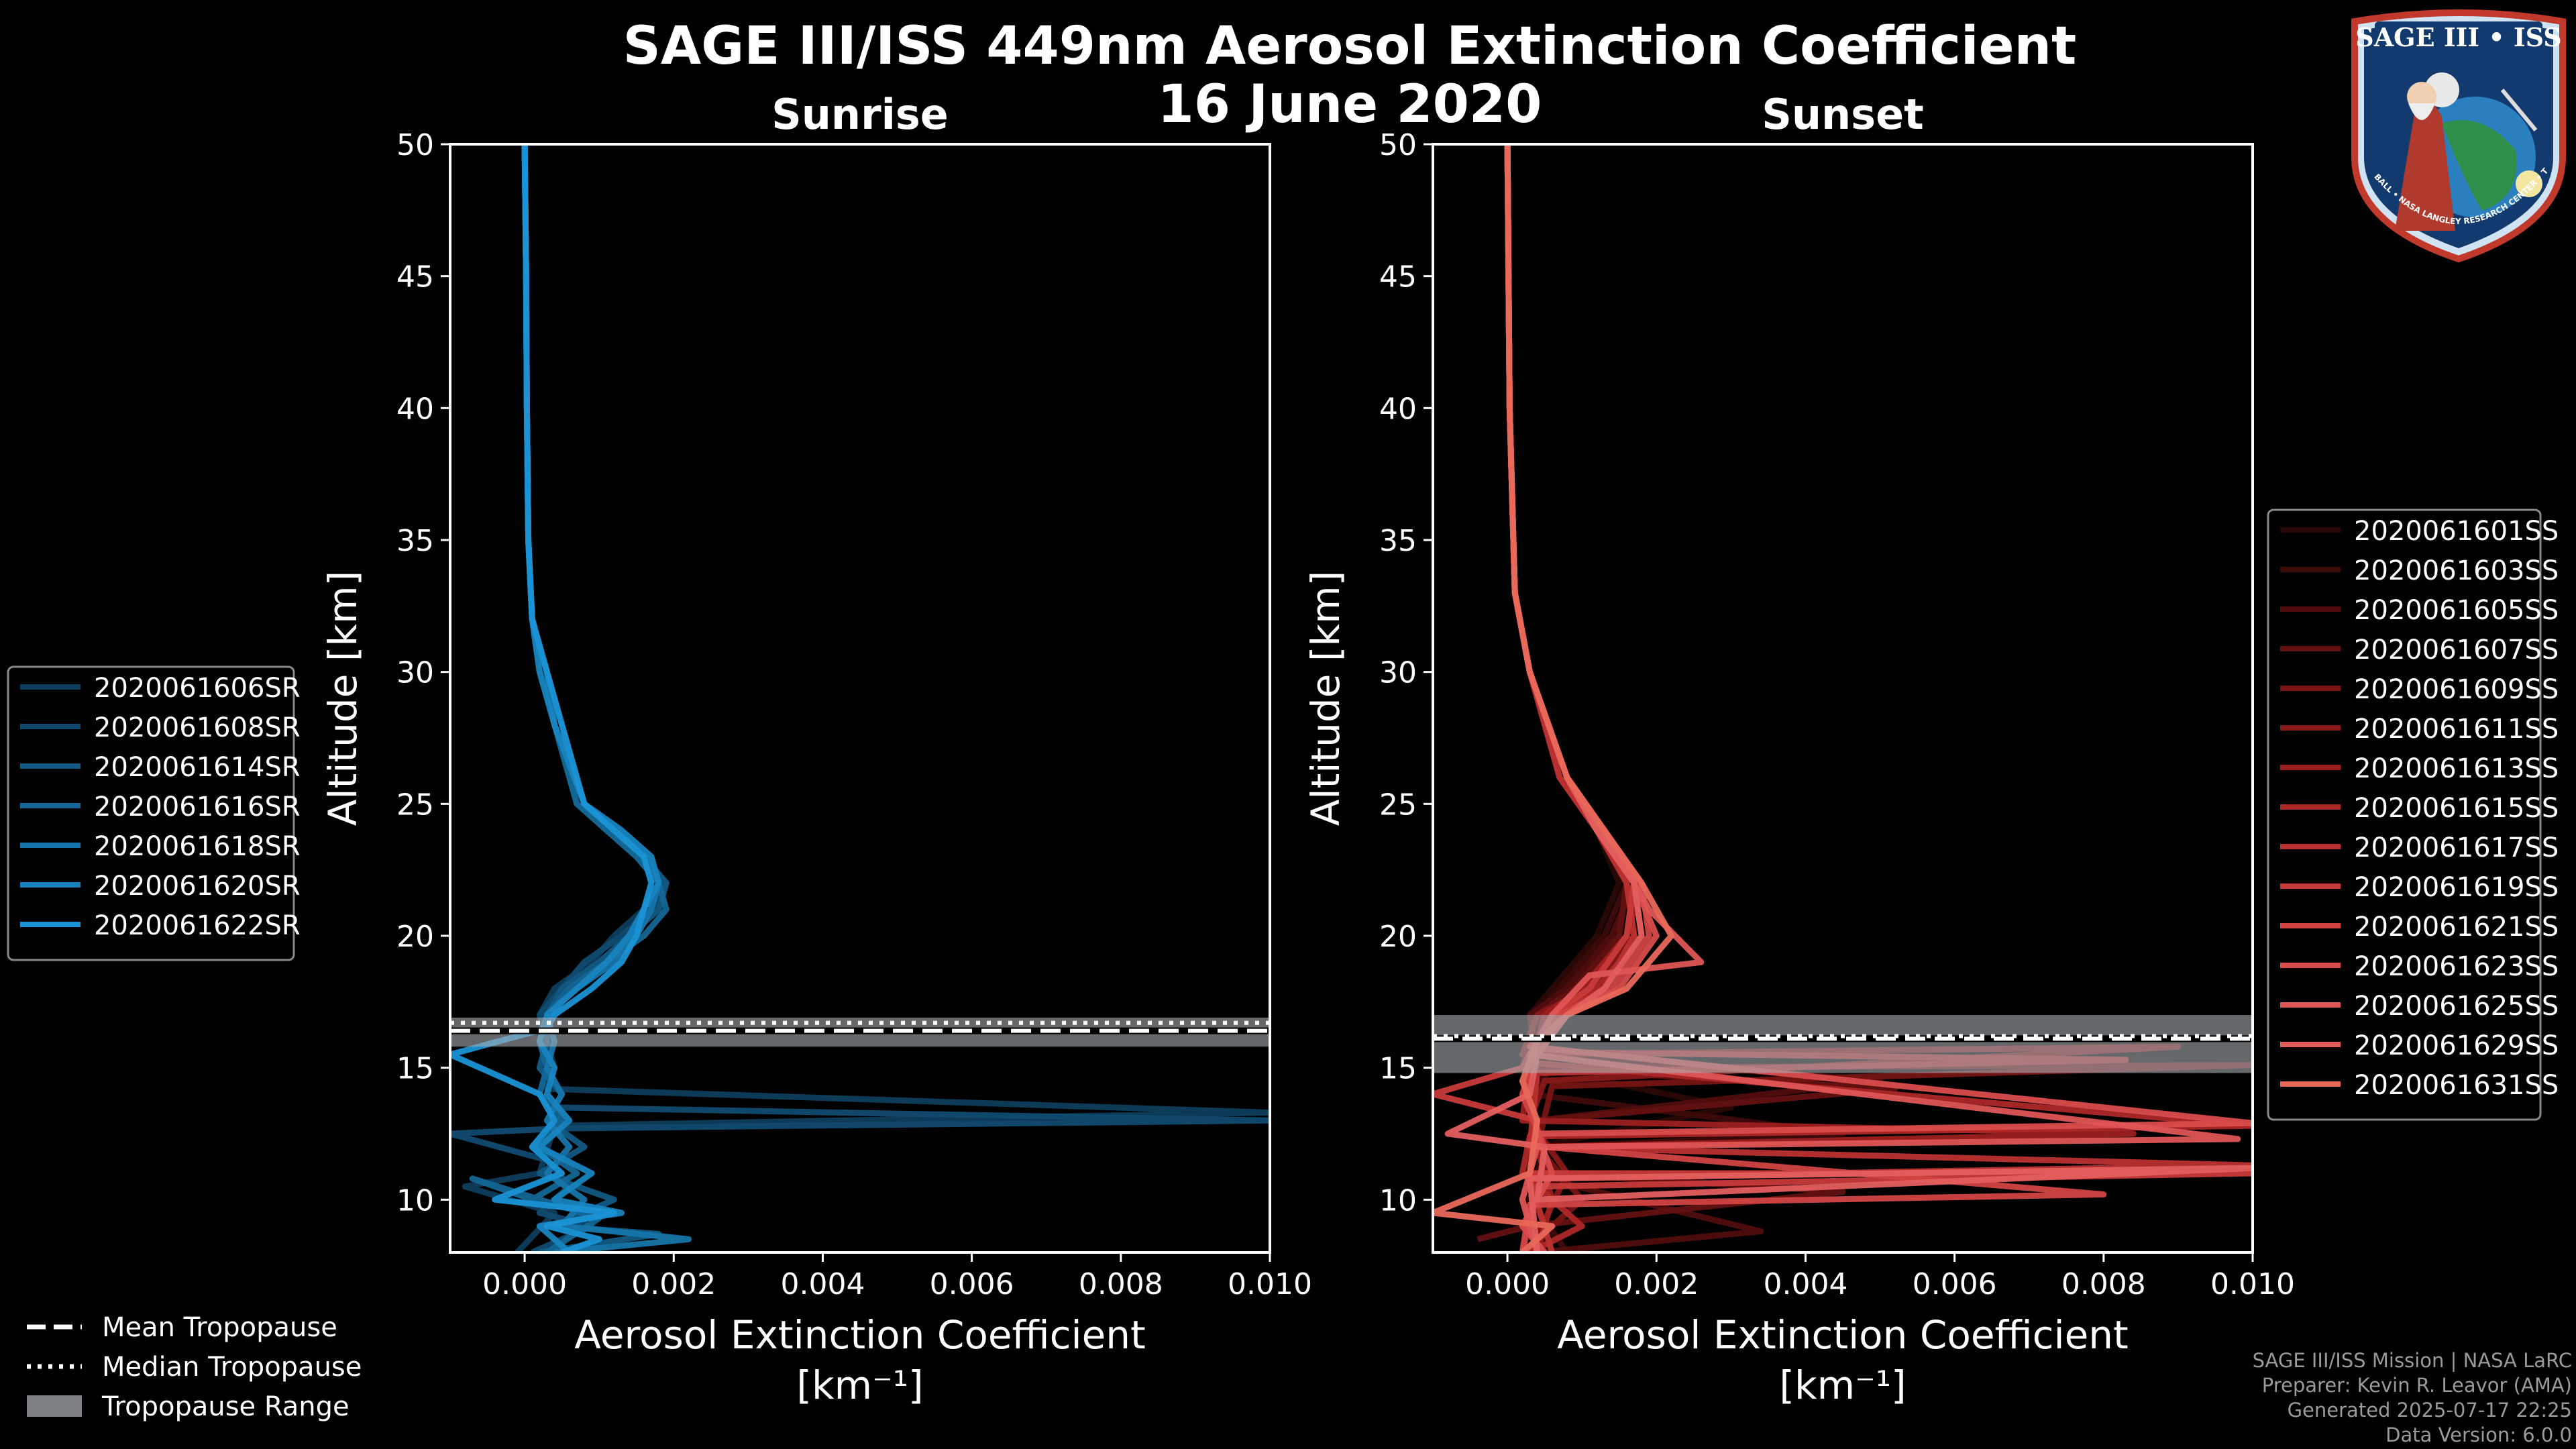 The height and width of the screenshot is (1449, 2576). What do you see at coordinates (569, 698) in the screenshot?
I see `series-line-2020061616SR` at bounding box center [569, 698].